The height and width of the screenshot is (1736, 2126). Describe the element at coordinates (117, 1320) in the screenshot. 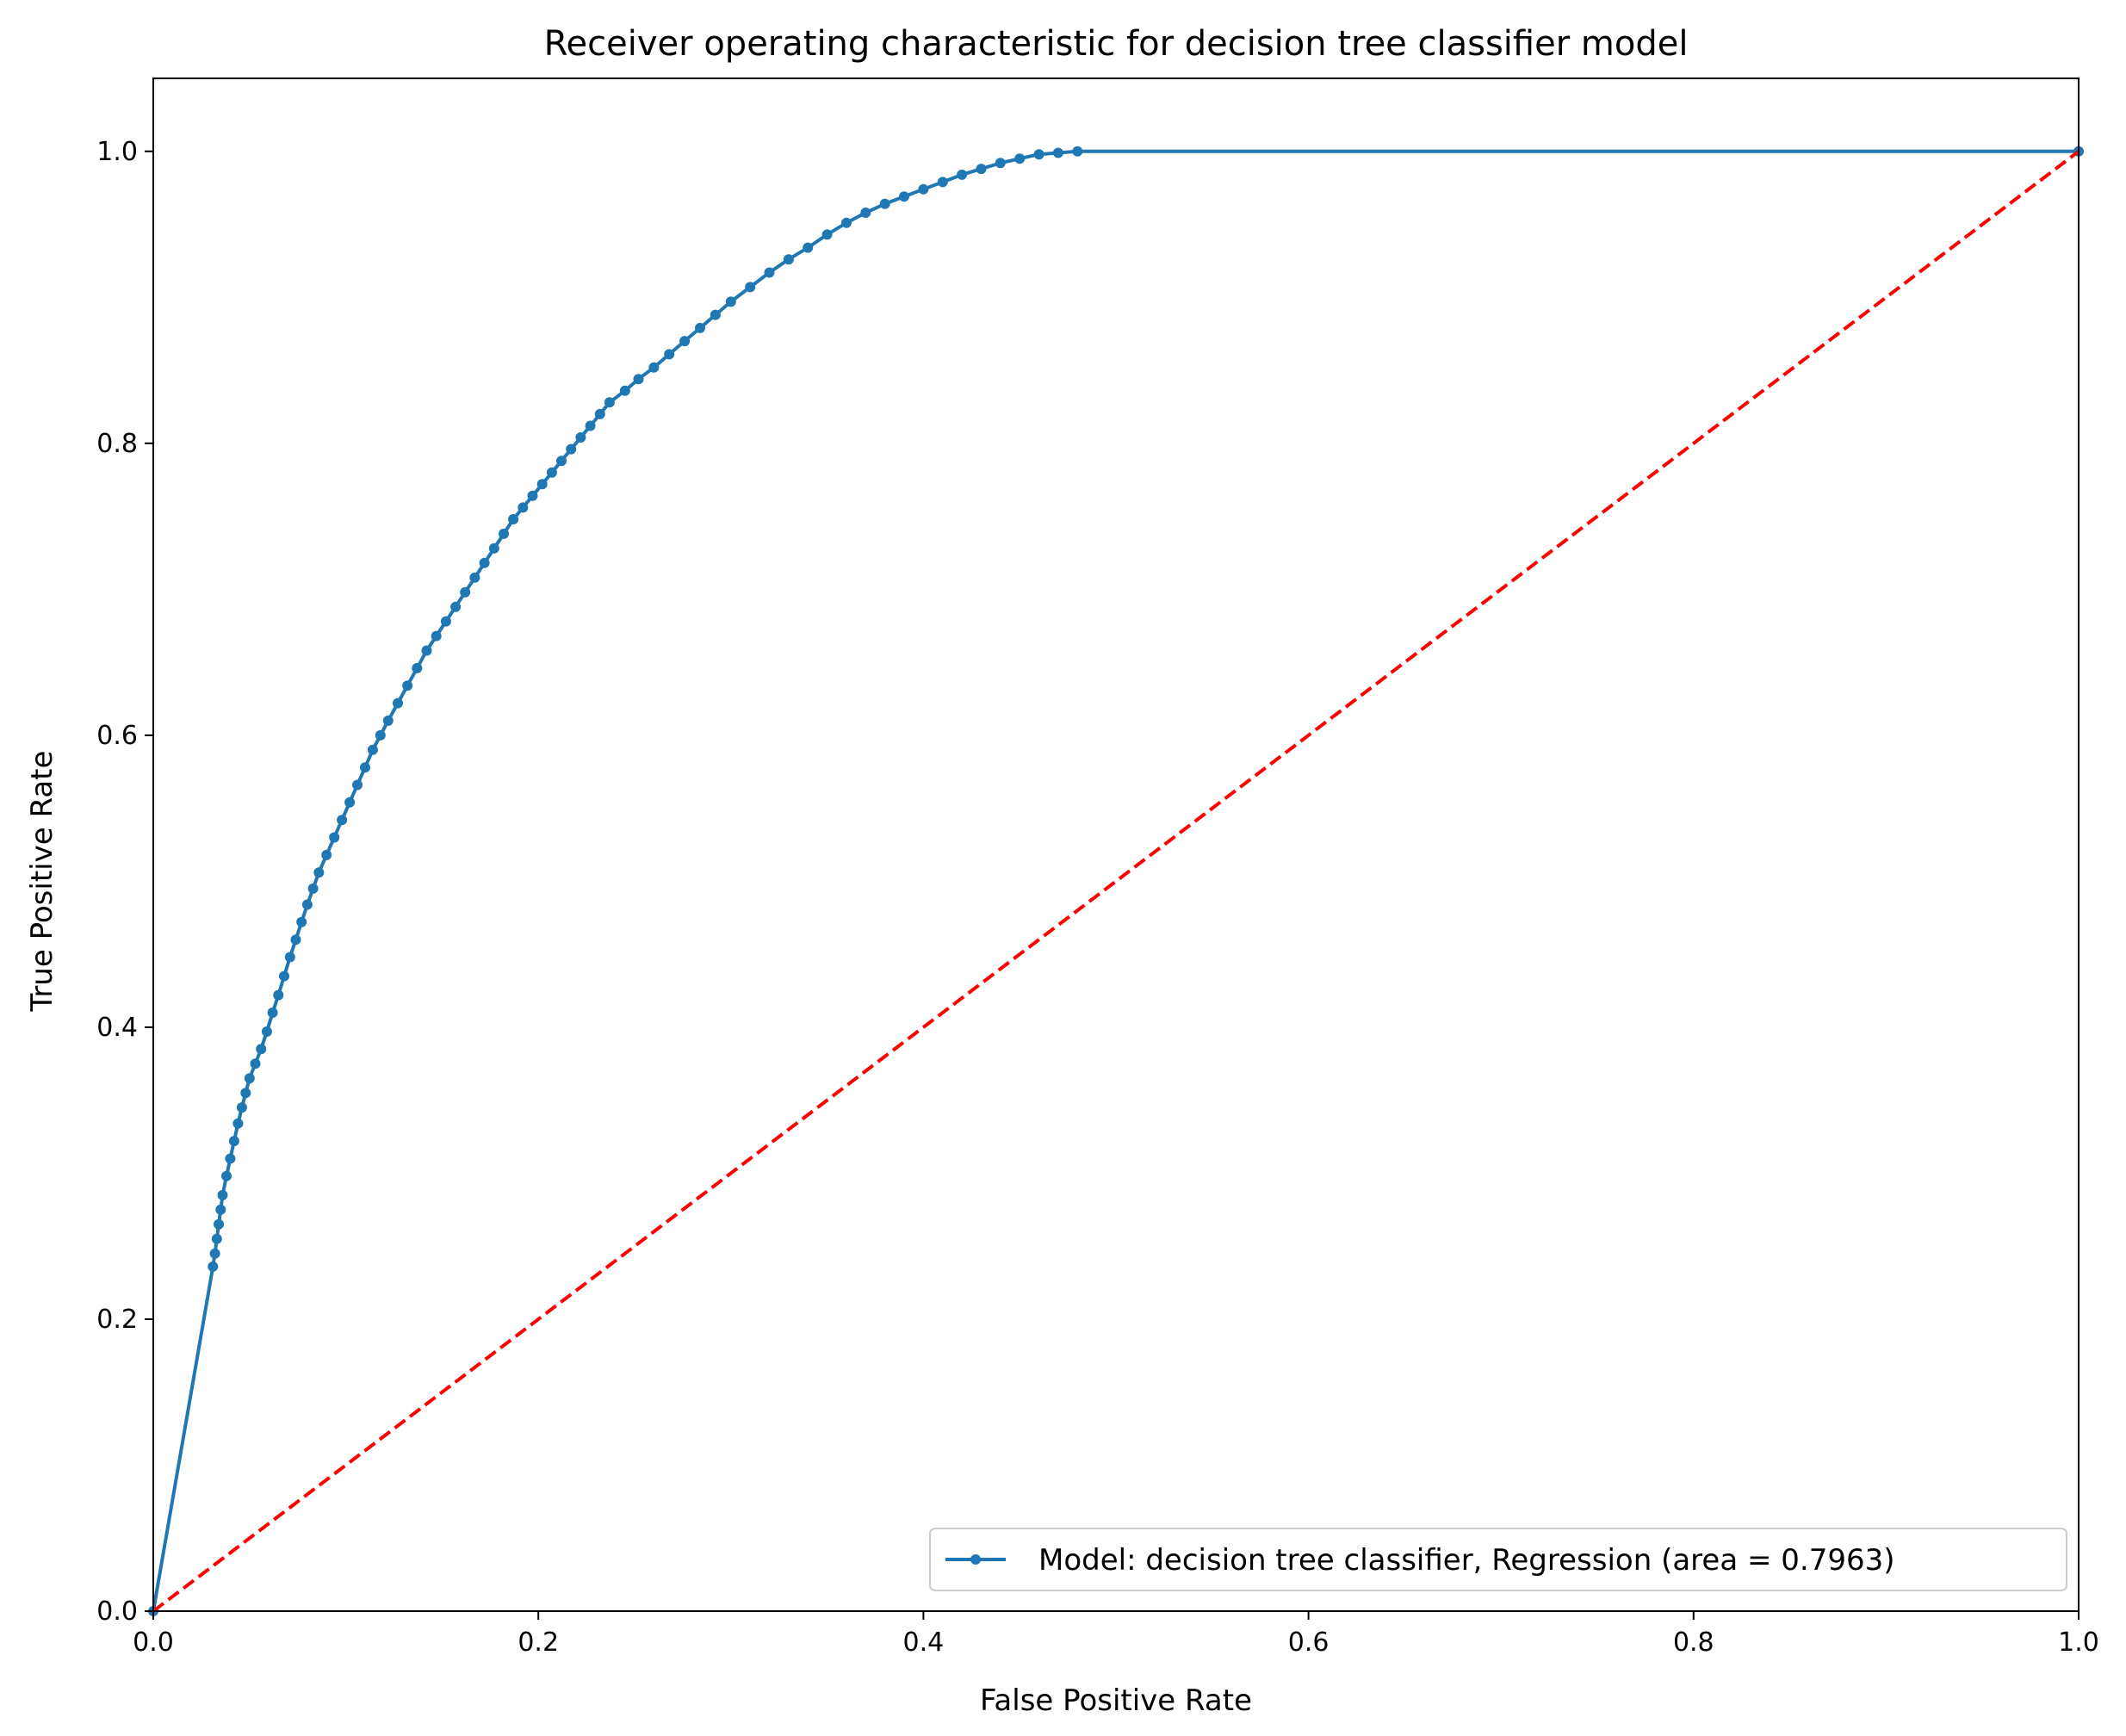

I see `y-tick-label: 0.2` at that location.